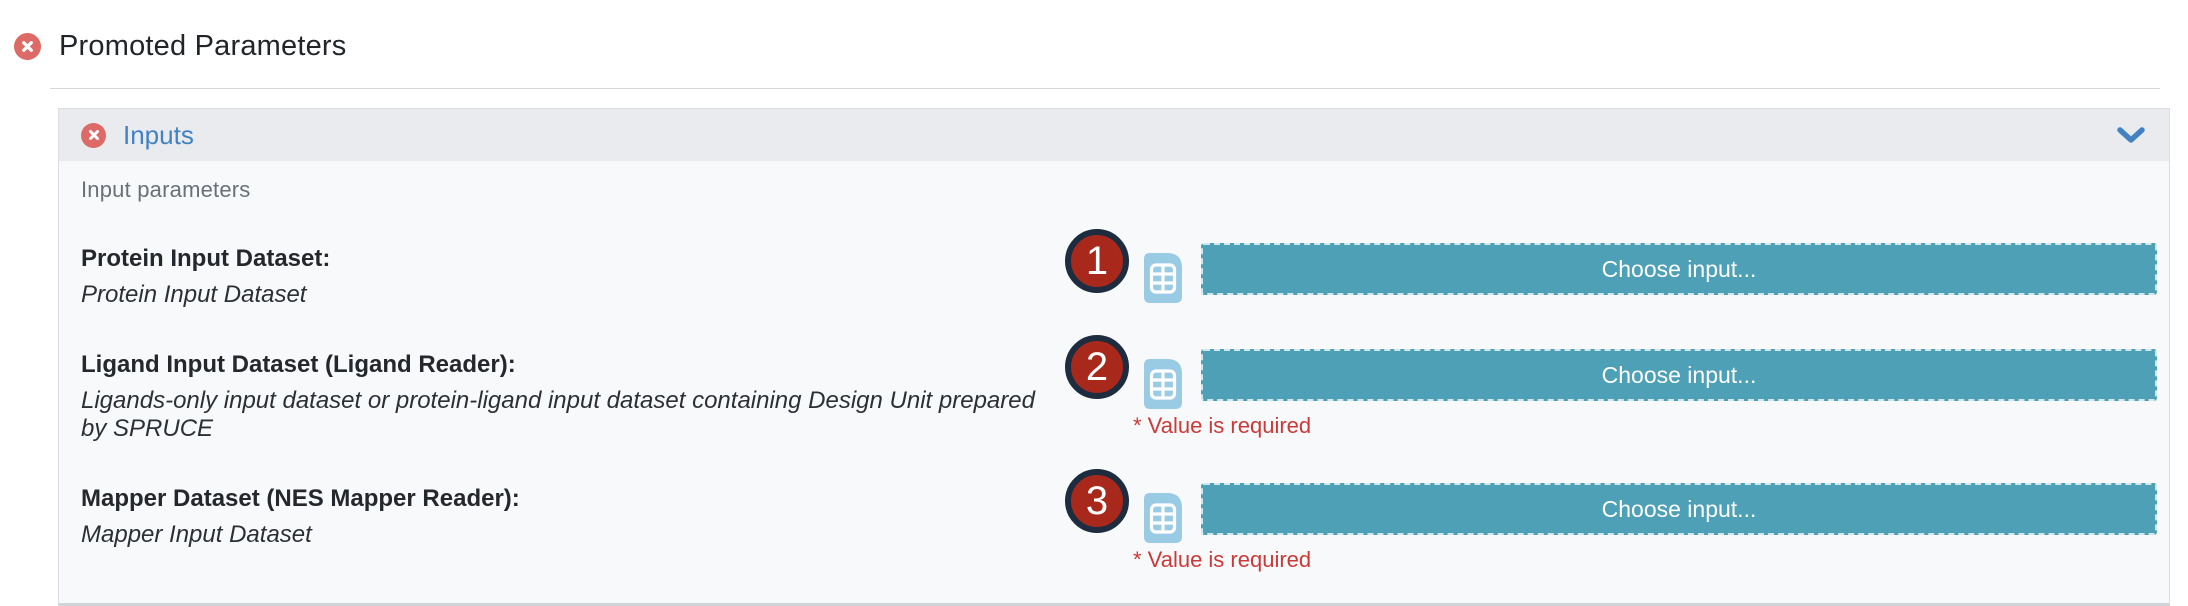  Describe the element at coordinates (194, 294) in the screenshot. I see `param-description: Protein Input Dataset` at that location.